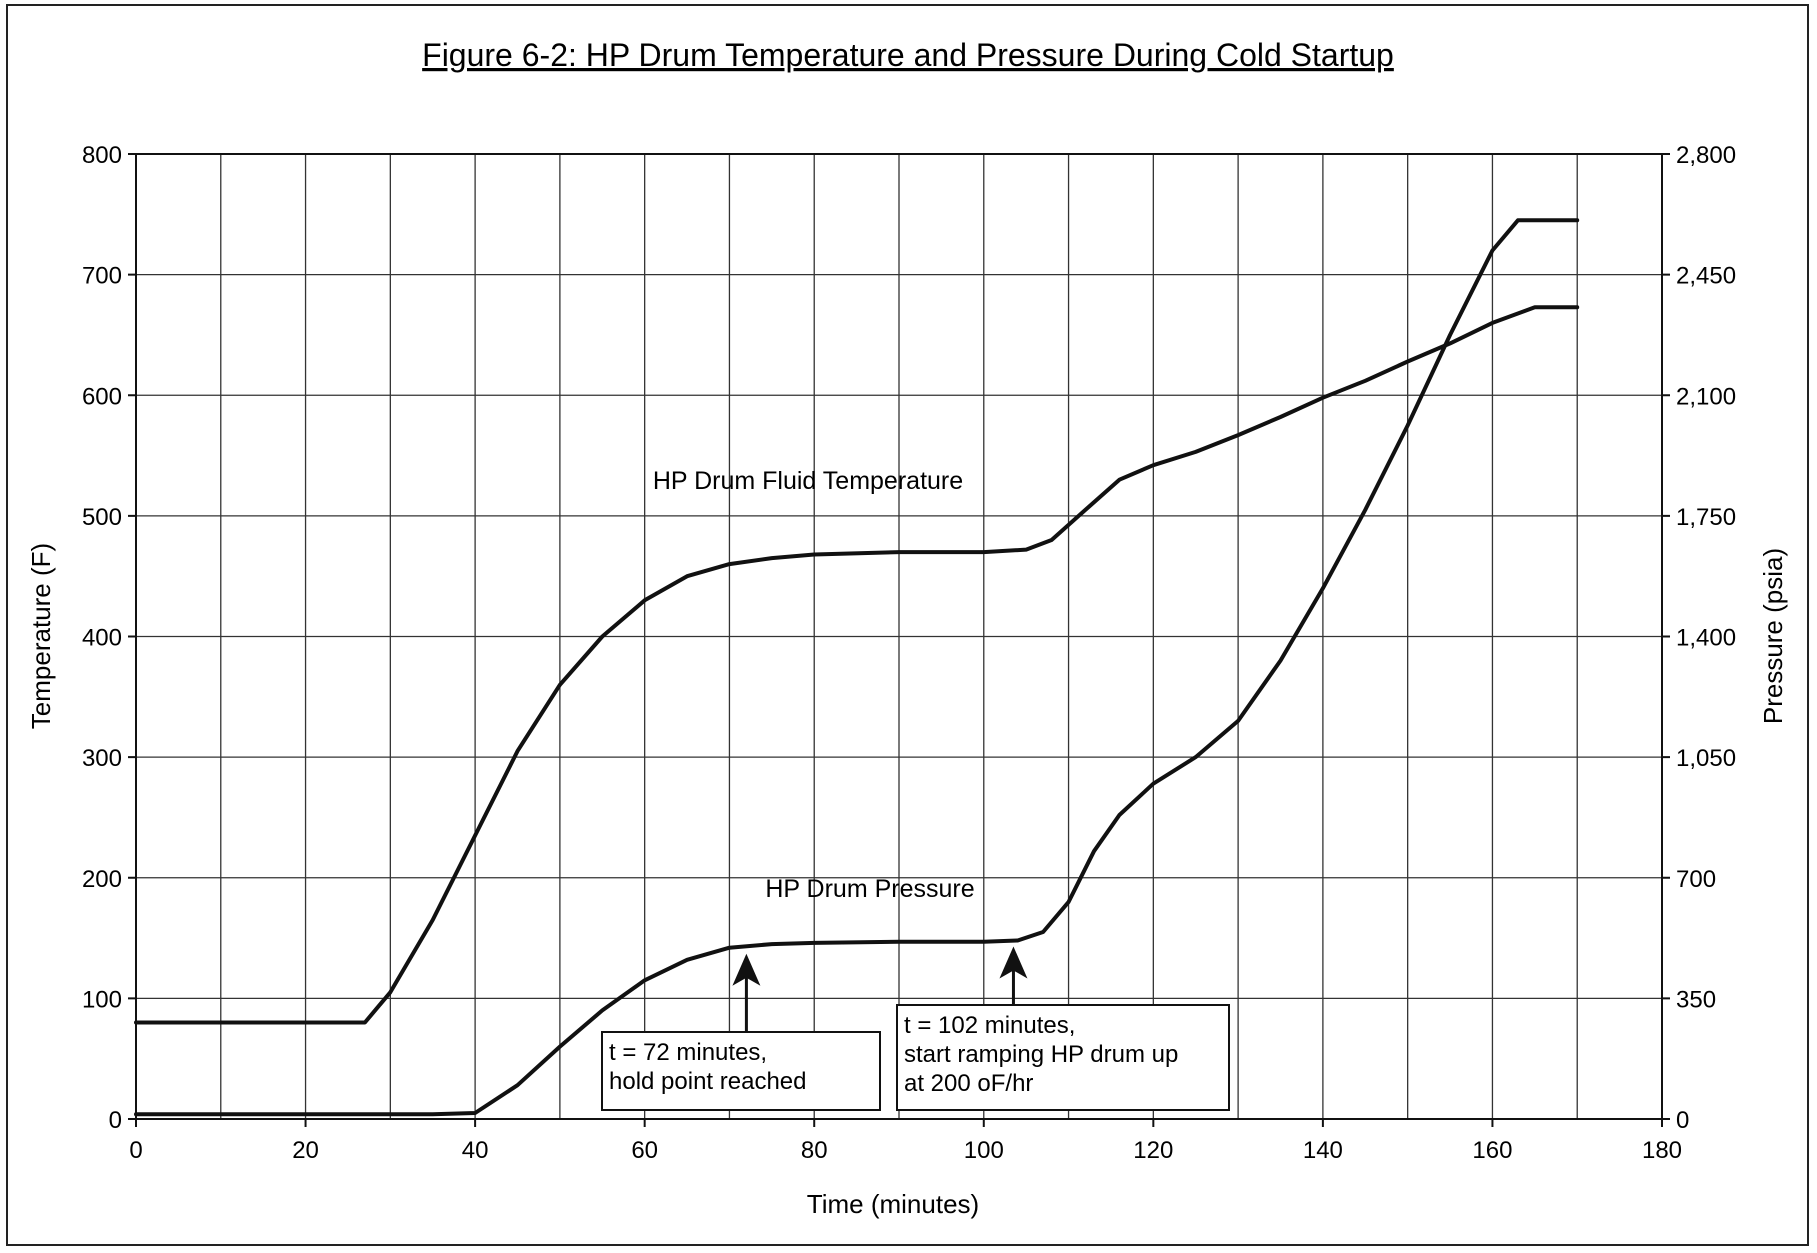  I want to click on x-tick-label: 100, so click(984, 1150).